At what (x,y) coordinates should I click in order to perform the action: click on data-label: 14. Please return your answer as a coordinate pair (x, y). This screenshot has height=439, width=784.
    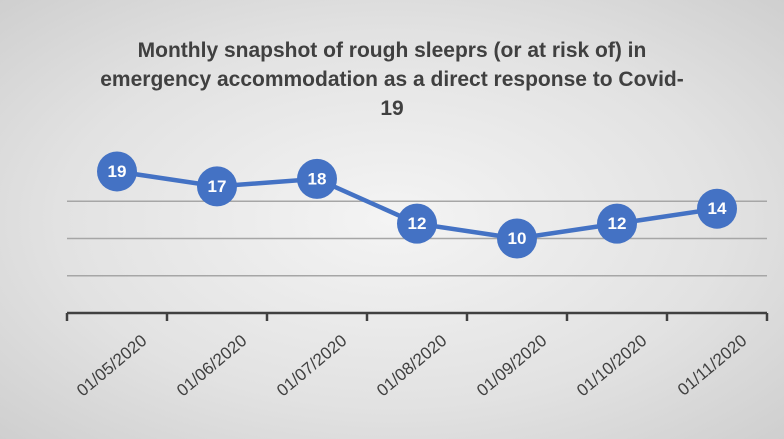
    Looking at the image, I should click on (717, 208).